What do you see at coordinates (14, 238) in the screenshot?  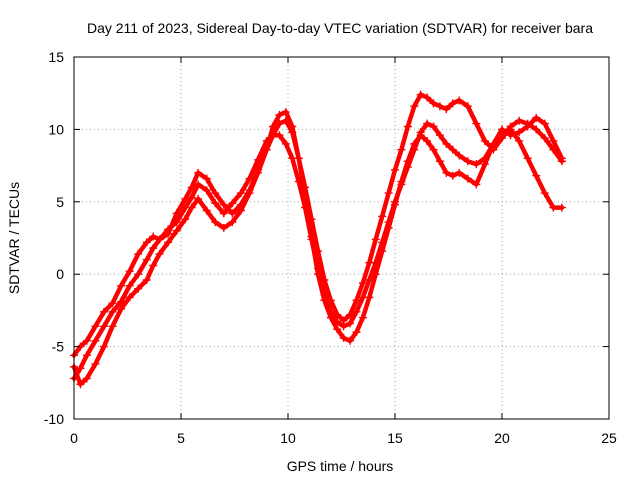 I see `y-axis-label: SDTVAR / TECUs` at bounding box center [14, 238].